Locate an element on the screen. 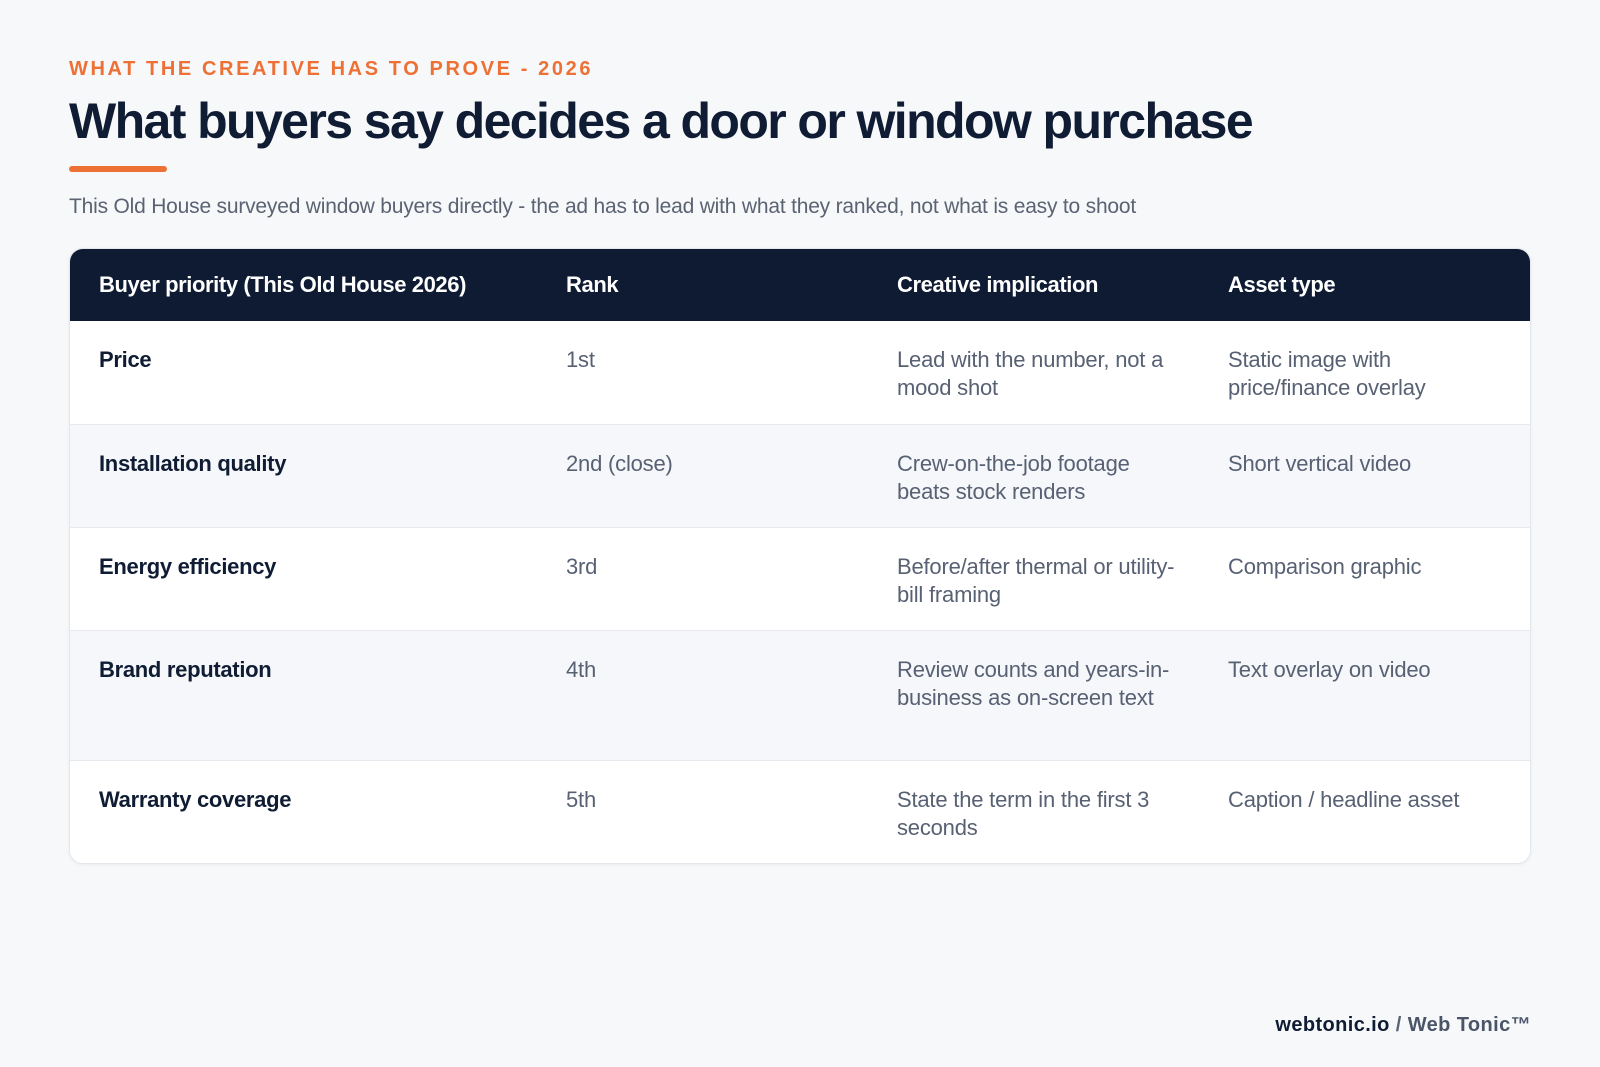 This screenshot has height=1067, width=1600. cell-asset: Text overlay on video is located at coordinates (1329, 669).